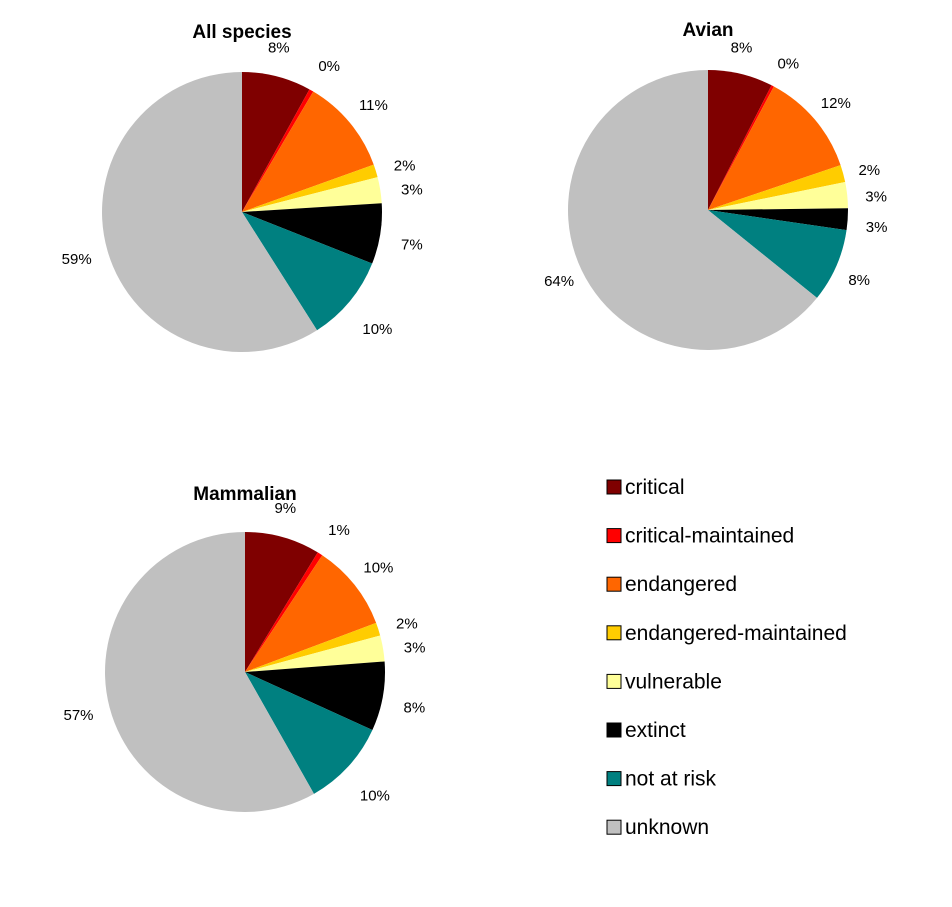 The image size is (952, 907). Describe the element at coordinates (614, 633) in the screenshot. I see `legend-swatch-endangered-maintained` at that location.